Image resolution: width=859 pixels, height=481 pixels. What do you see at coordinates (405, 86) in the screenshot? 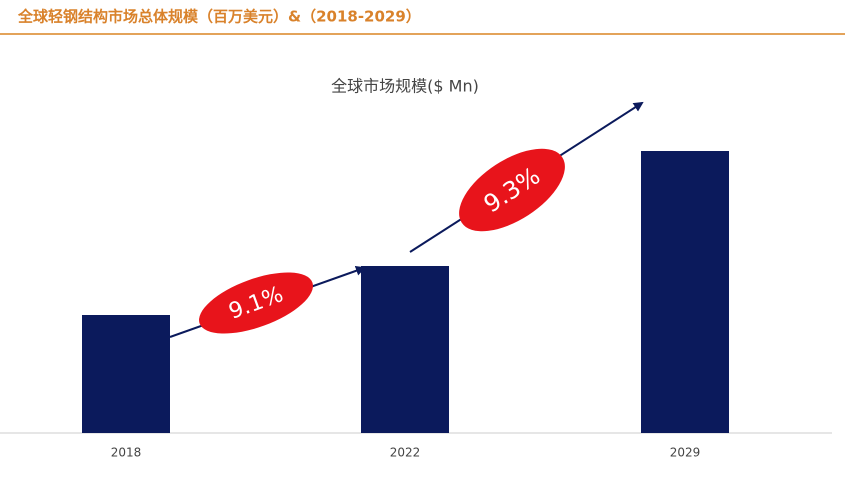
I see `chart-title: 全球市场规模($ Mn)` at bounding box center [405, 86].